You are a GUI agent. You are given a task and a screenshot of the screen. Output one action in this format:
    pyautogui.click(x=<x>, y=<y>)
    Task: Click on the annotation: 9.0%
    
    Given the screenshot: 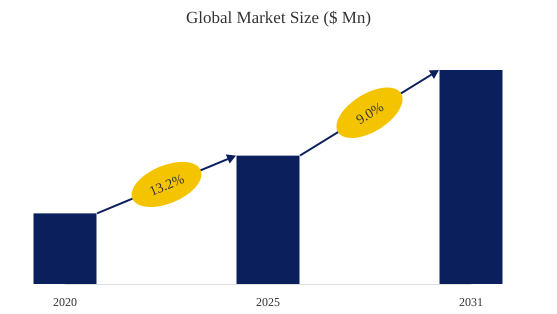 What is the action you would take?
    pyautogui.click(x=370, y=114)
    